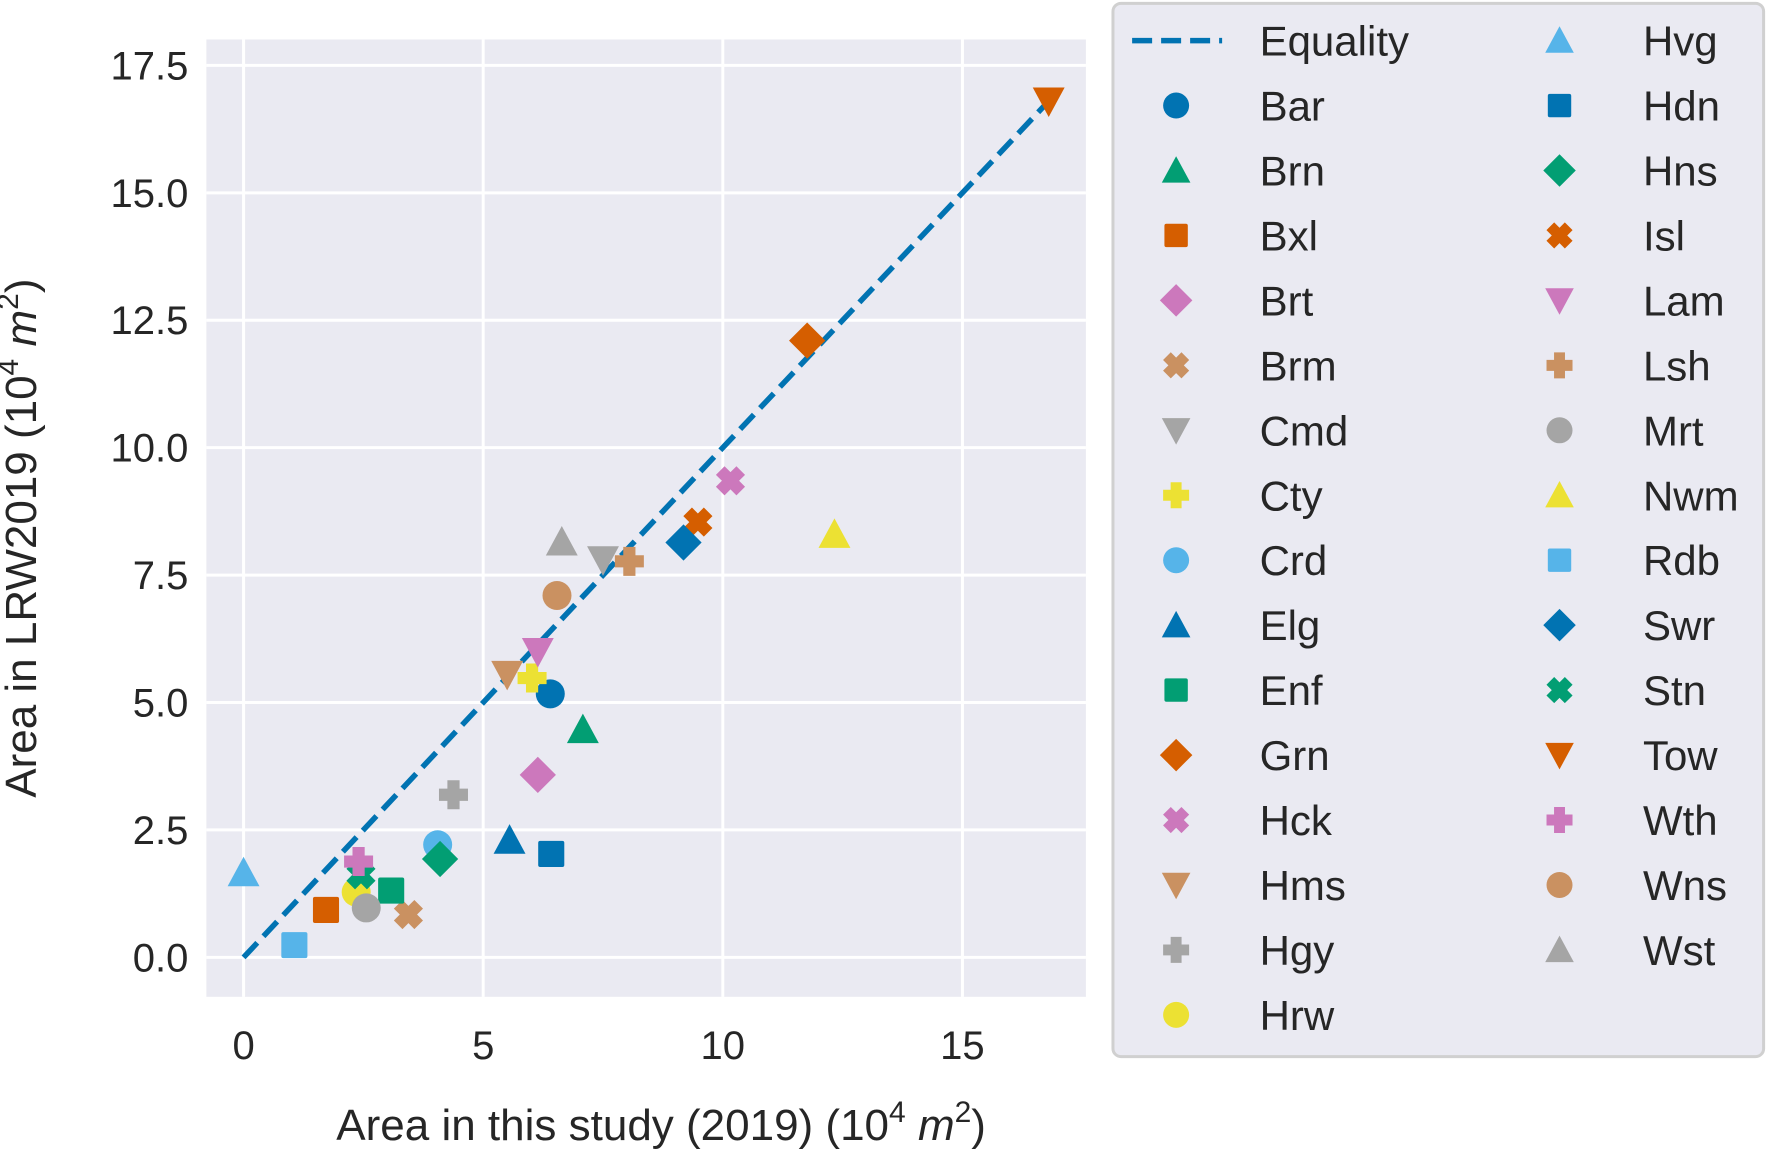  Describe the element at coordinates (359, 862) in the screenshot. I see `data-point-wth` at that location.